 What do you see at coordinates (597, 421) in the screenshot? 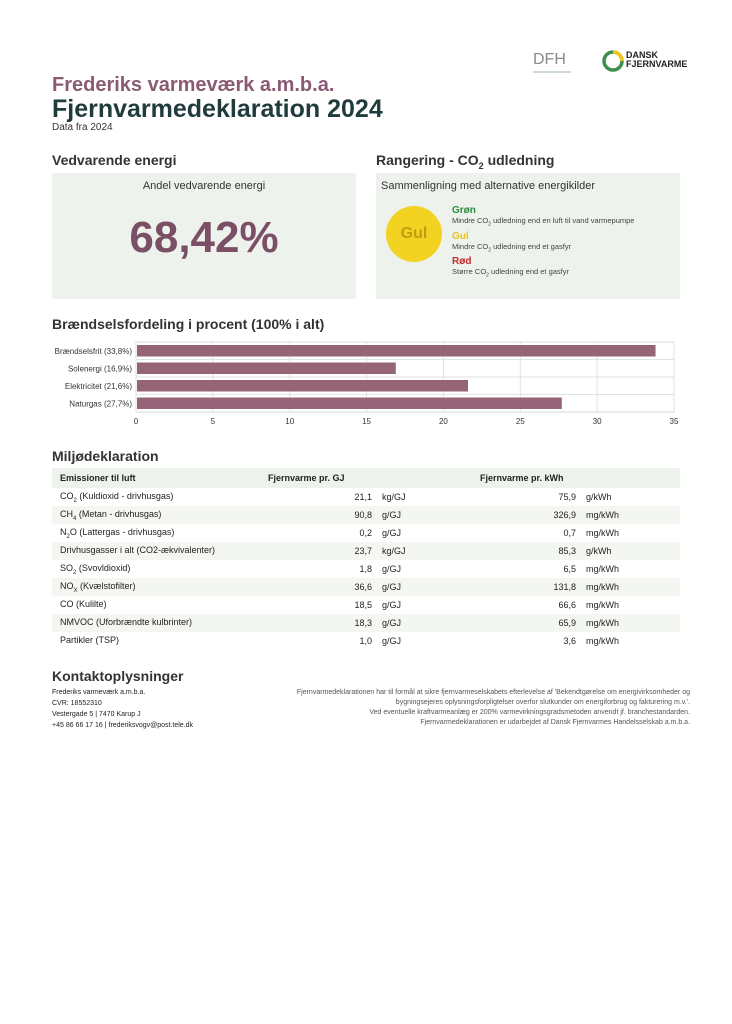
I see `chart-x-tick-label: 30` at bounding box center [597, 421].